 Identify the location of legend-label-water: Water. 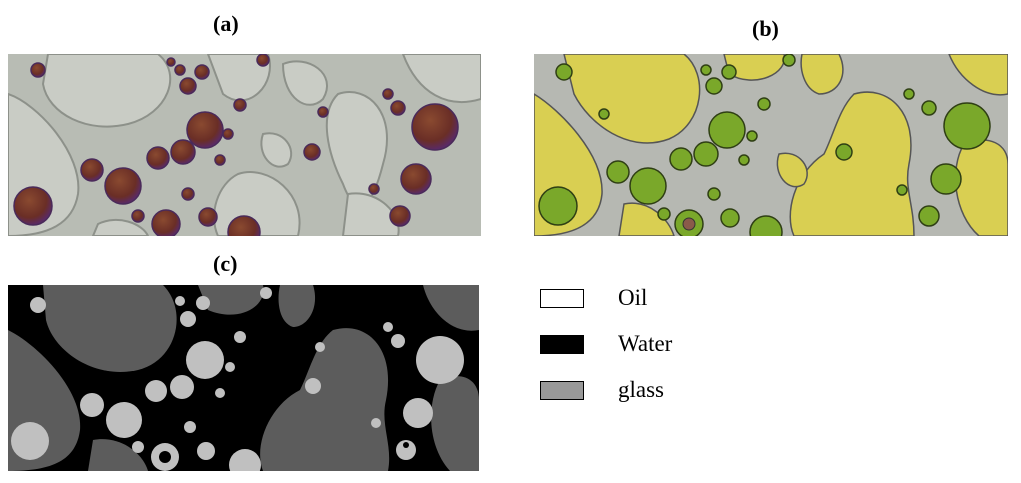
(645, 343).